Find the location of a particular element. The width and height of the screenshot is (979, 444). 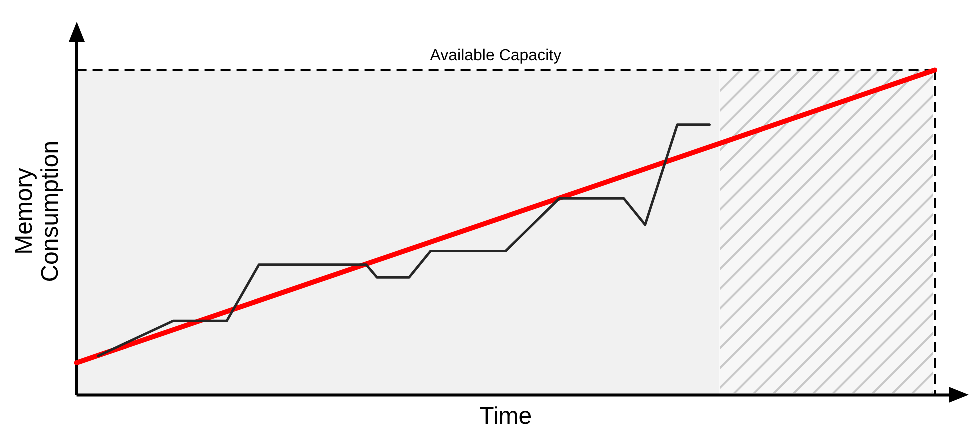

y-axis-title: Memory Consumption is located at coordinates (37, 211).